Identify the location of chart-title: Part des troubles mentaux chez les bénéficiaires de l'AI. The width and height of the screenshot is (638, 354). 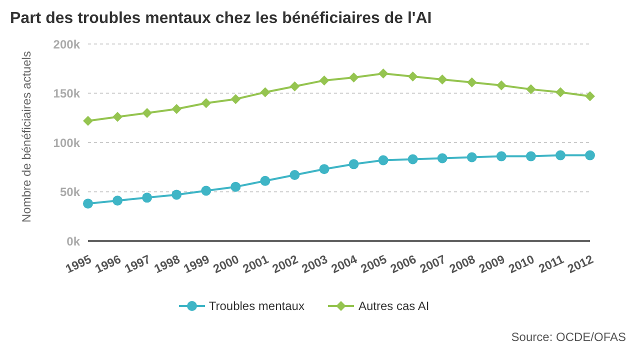
(221, 19).